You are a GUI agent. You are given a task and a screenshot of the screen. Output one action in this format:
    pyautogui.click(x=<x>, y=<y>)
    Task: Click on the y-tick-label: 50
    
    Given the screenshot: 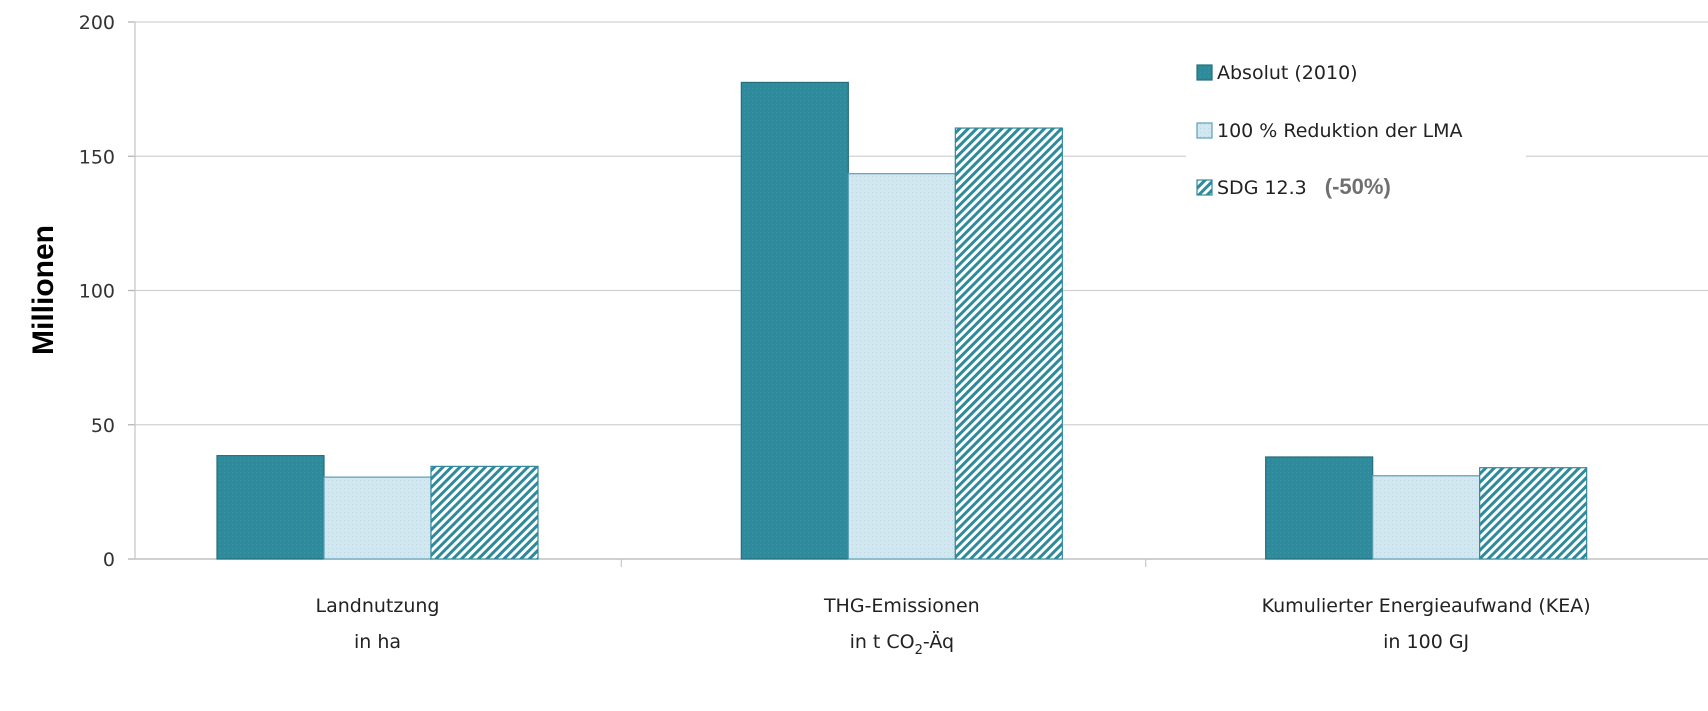 What is the action you would take?
    pyautogui.click(x=103, y=426)
    